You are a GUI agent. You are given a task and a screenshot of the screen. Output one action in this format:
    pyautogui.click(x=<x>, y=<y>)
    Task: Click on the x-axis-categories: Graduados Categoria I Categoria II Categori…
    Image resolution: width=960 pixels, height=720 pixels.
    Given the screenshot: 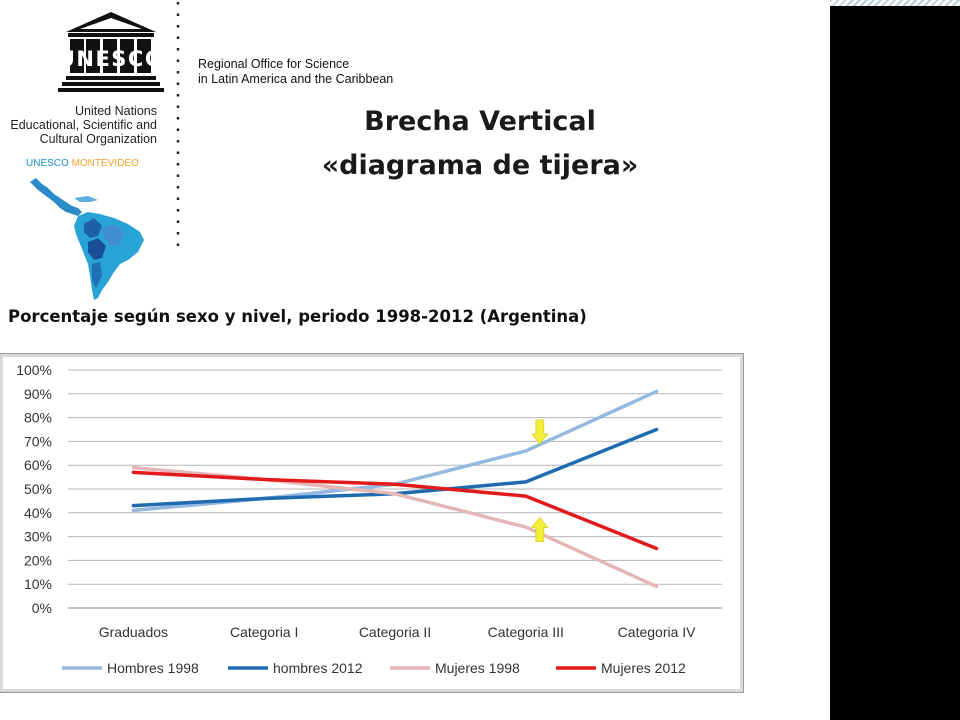 What is the action you would take?
    pyautogui.click(x=397, y=632)
    